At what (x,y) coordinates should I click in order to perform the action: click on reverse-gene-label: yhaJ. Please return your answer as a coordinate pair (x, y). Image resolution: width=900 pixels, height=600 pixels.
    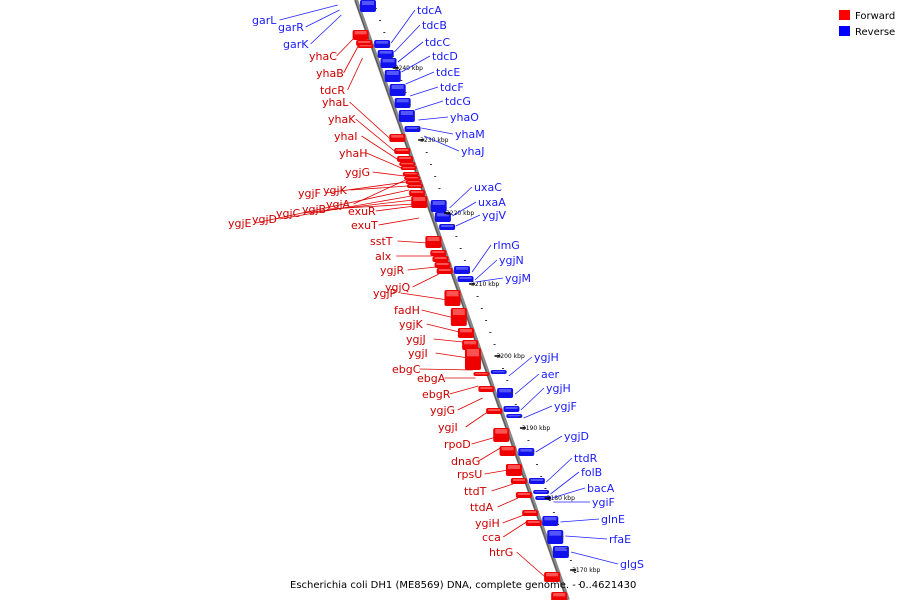
    Looking at the image, I should click on (472, 151).